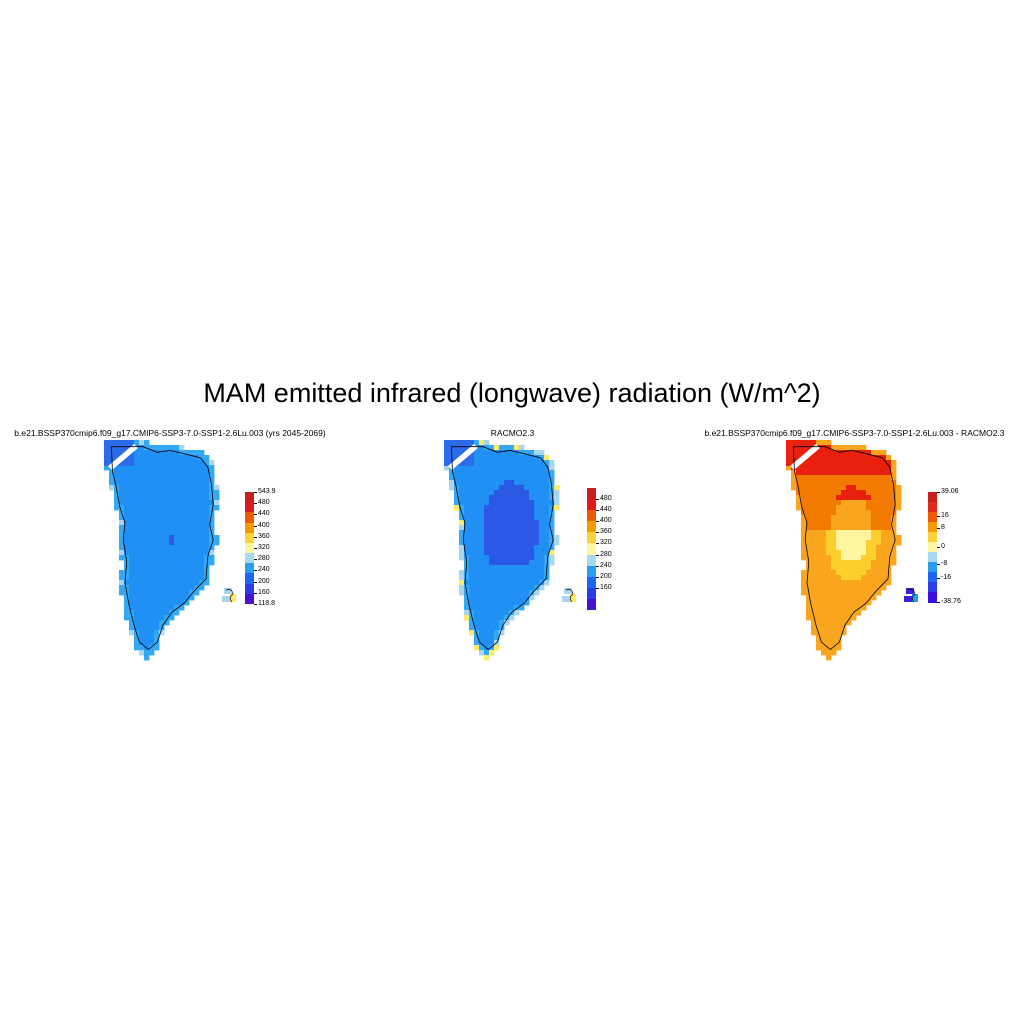 This screenshot has height=1024, width=1024. What do you see at coordinates (606, 532) in the screenshot?
I see `colorbar-label: 360` at bounding box center [606, 532].